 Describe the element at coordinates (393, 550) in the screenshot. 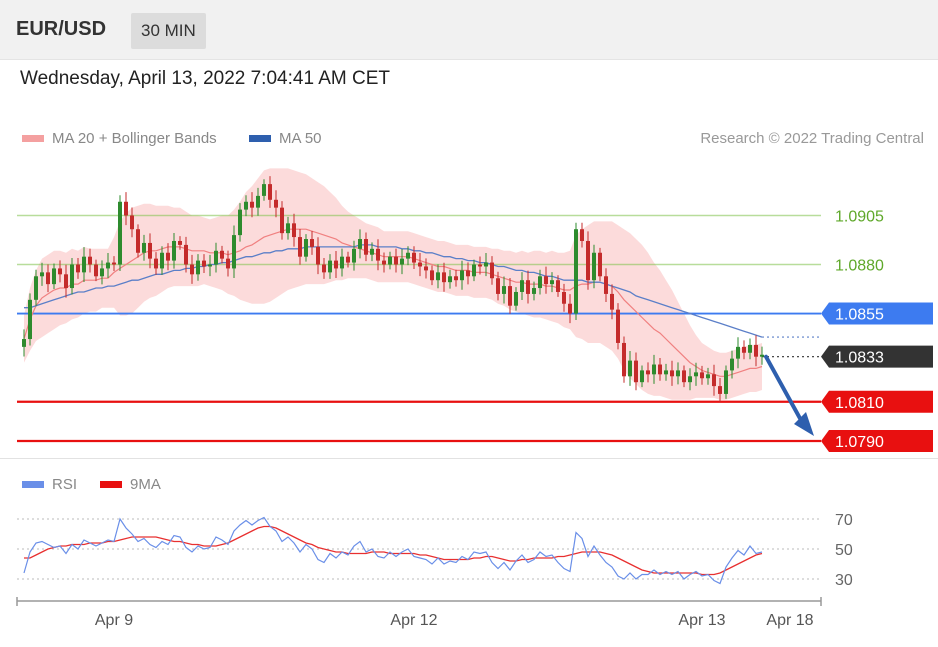

I see `rsi-line` at that location.